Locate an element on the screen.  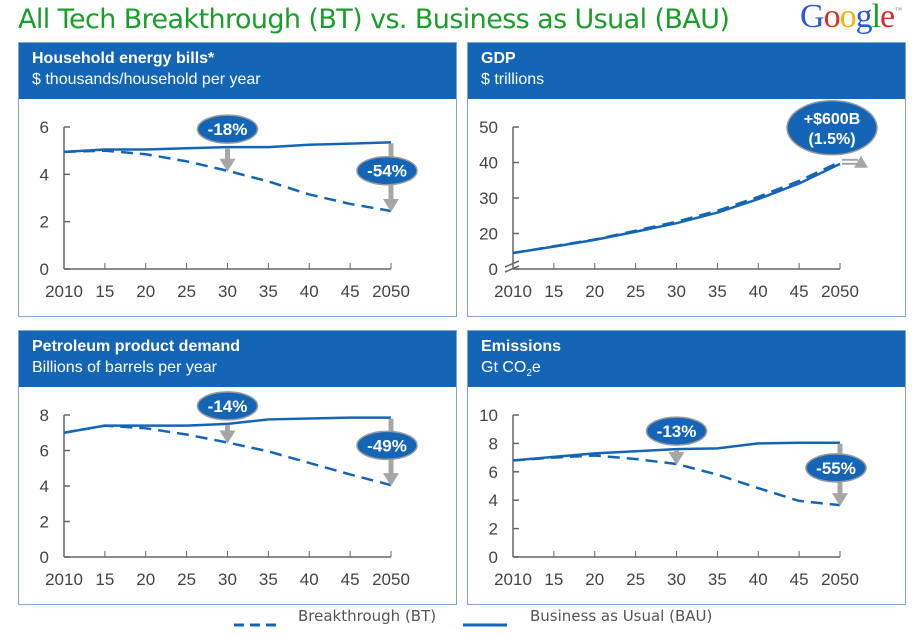
panel-header: GDP $ trillions is located at coordinates (686, 71).